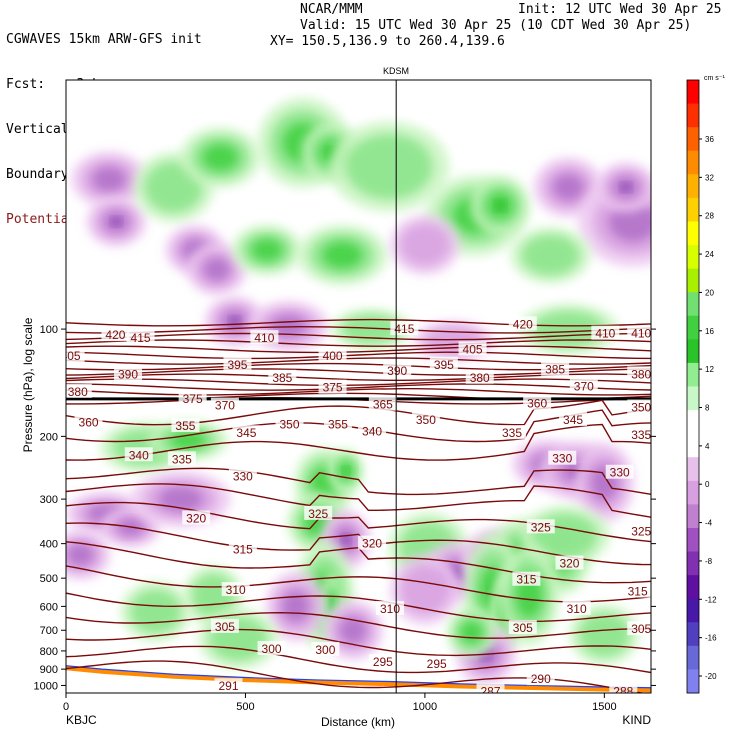 This screenshot has width=740, height=740. I want to click on theta-label: 410, so click(605, 334).